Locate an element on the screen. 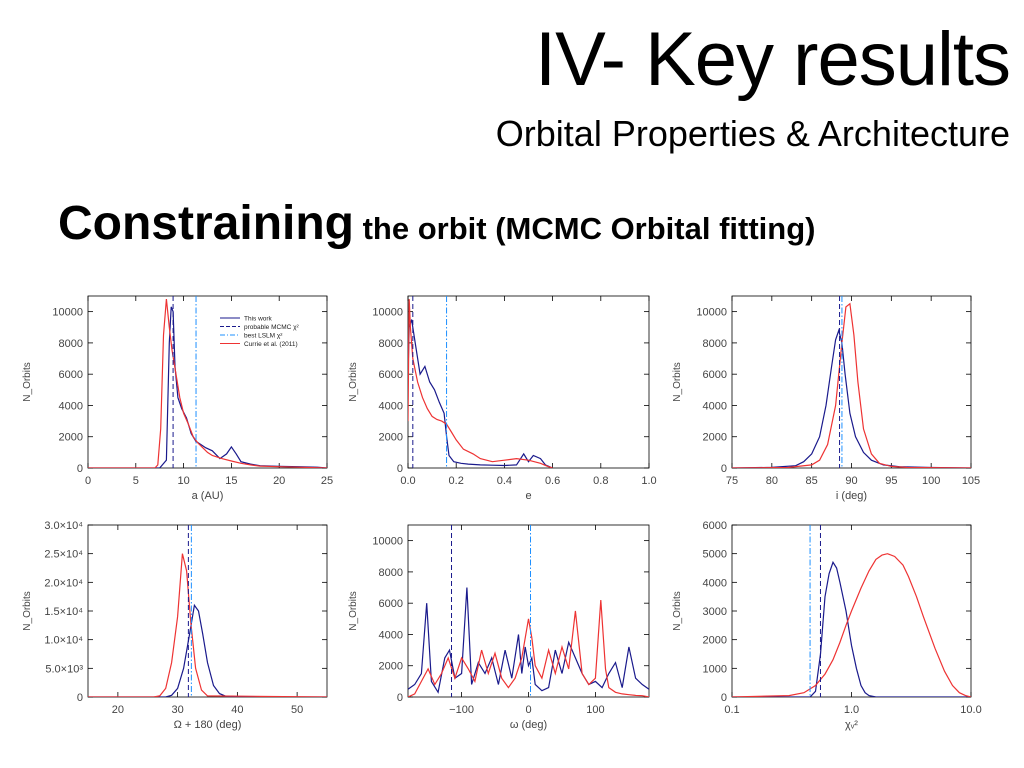 The width and height of the screenshot is (1024, 768). x-axis-label: Ω + 180 (deg) is located at coordinates (208, 725).